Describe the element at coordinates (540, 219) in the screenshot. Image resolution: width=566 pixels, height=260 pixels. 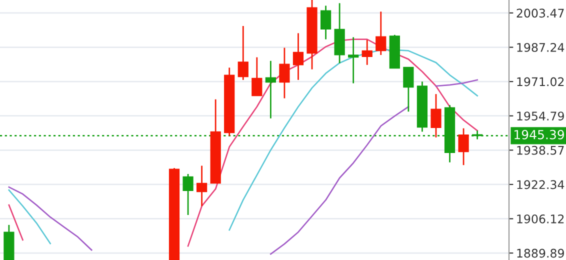
I see `y-tick-label: 1906.12` at that location.